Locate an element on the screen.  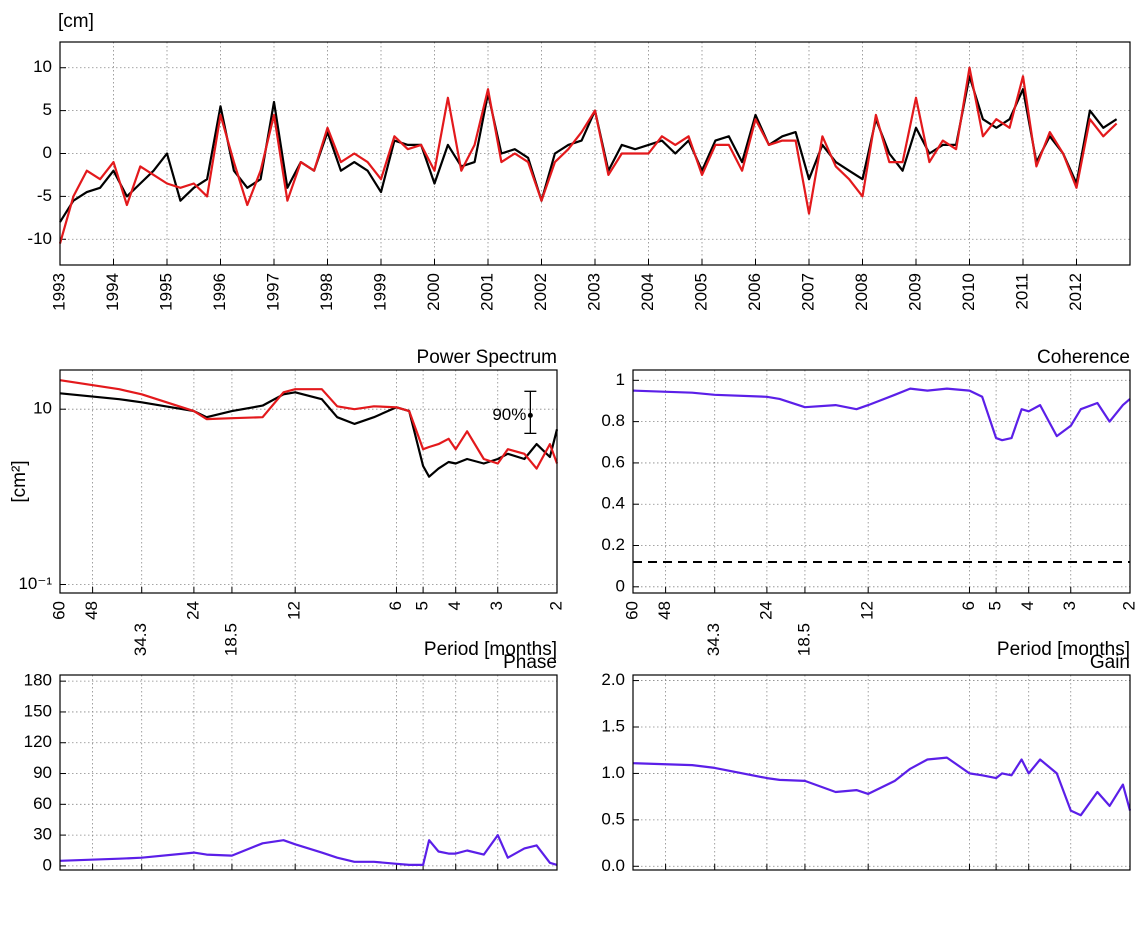
x-tick-label: 2008 is located at coordinates (861, 292).